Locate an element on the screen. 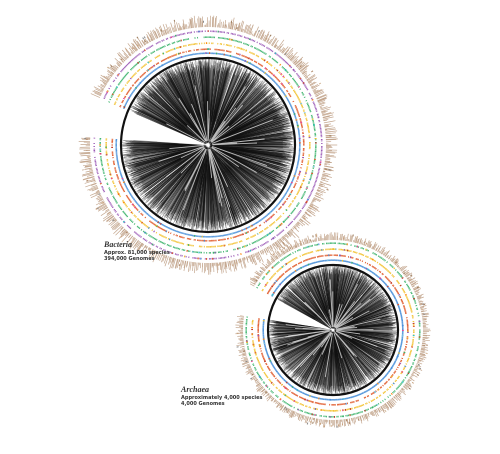 The width and height of the screenshot is (500, 454). archaea-genome-count: 4,000 Genomes is located at coordinates (222, 404).